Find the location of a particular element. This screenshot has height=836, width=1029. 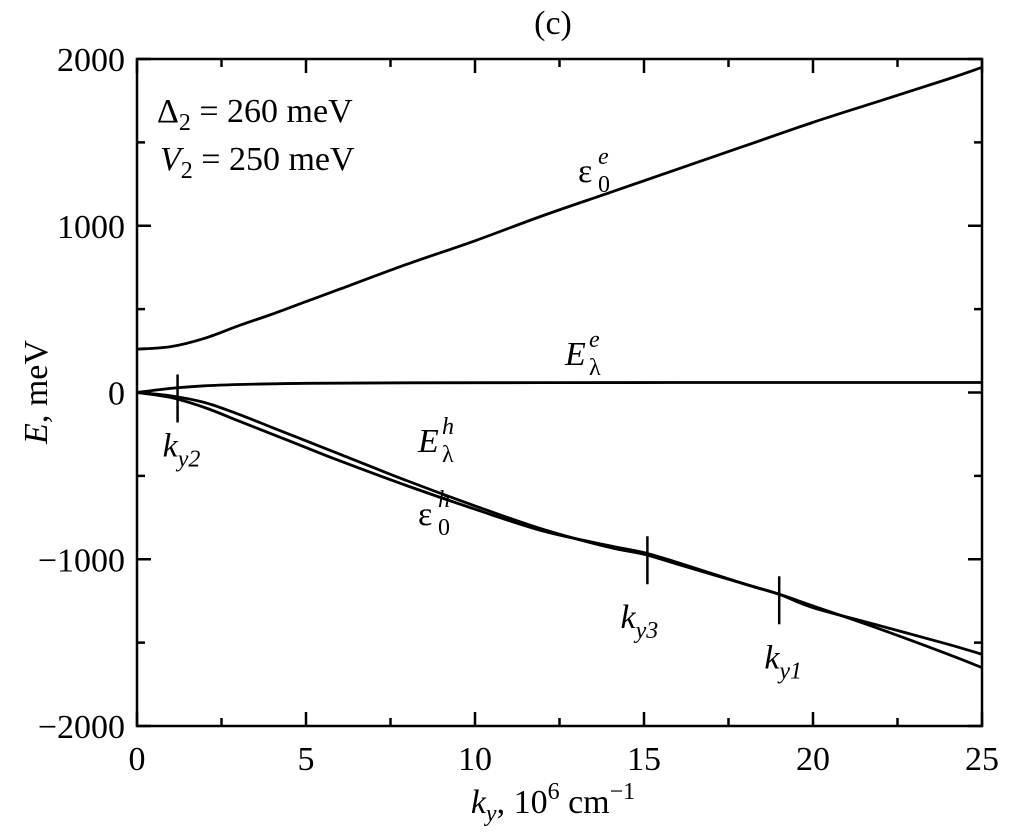

y-tick-label: 1000 is located at coordinates (91, 227).